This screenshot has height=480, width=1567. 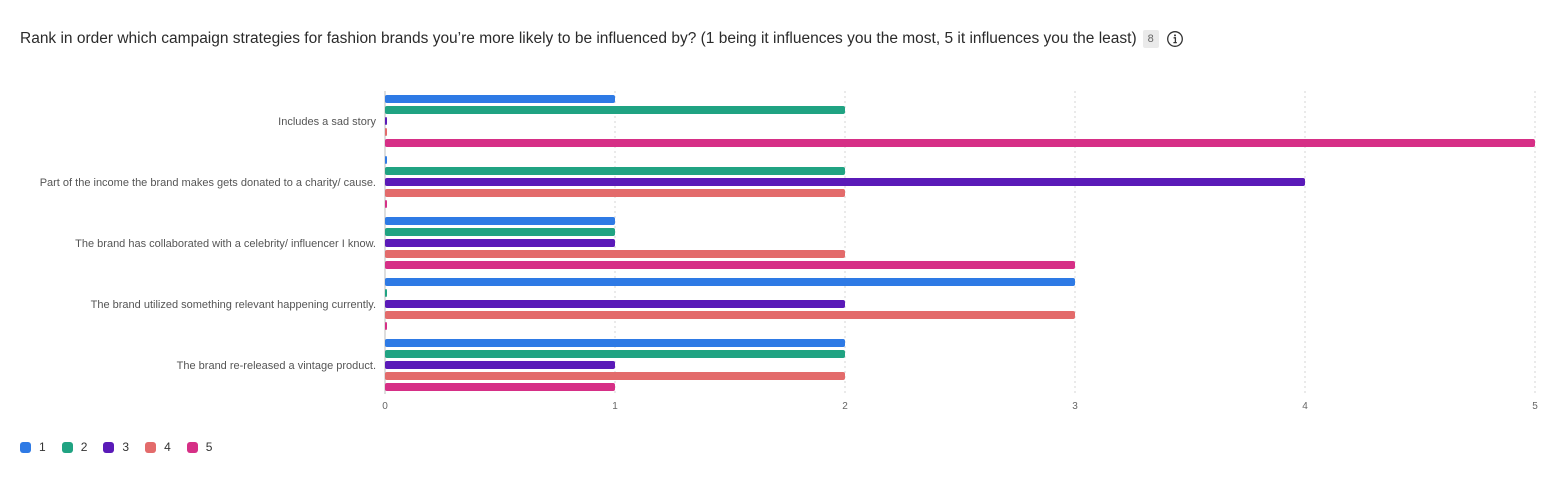 I want to click on legend-label: 1, so click(x=42, y=447).